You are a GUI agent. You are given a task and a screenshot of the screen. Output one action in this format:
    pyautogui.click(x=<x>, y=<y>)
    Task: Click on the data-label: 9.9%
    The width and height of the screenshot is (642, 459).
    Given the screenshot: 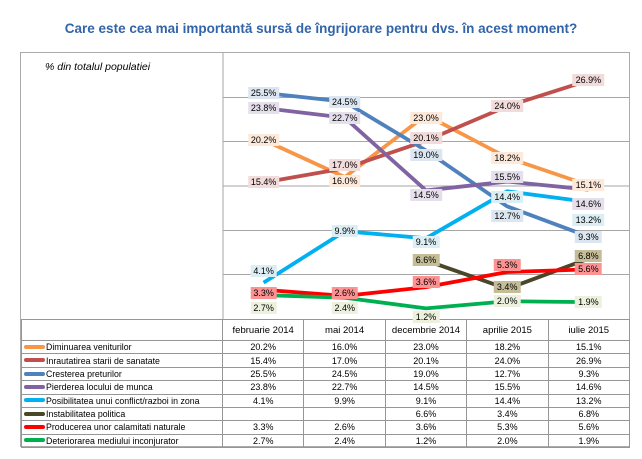 What is the action you would take?
    pyautogui.click(x=345, y=231)
    